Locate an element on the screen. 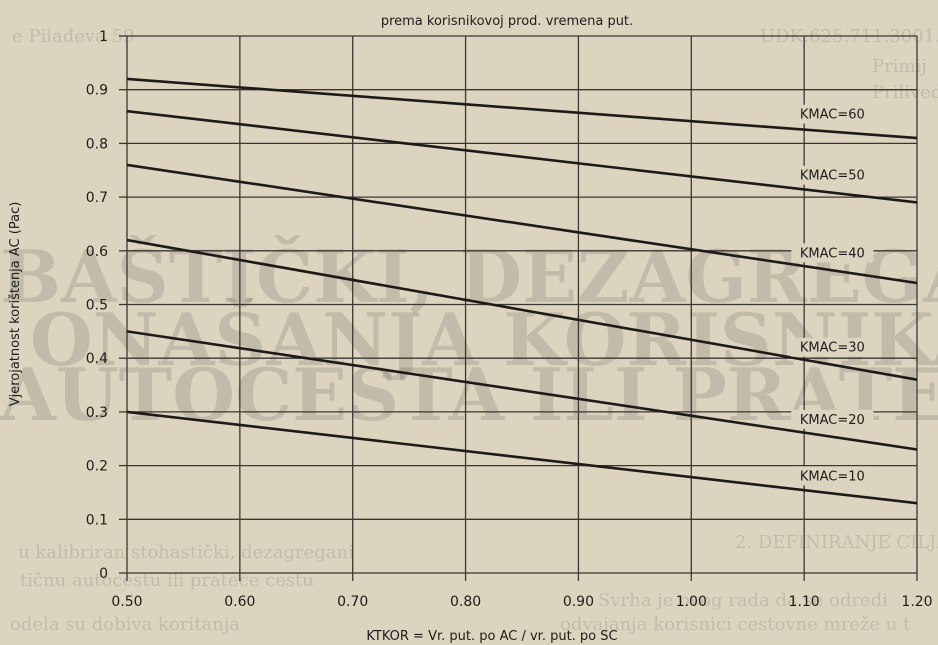 The height and width of the screenshot is (645, 938). bleed-para-5: odvajanja korisnici cestovne mreže u t is located at coordinates (735, 624).